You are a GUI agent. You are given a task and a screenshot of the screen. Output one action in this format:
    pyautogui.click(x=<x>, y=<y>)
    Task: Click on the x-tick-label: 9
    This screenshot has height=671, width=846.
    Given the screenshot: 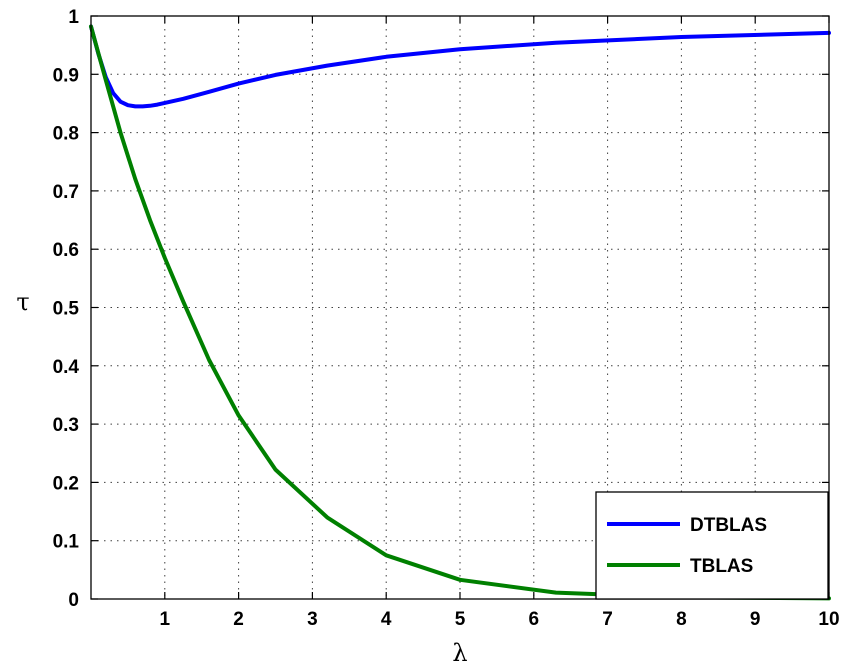 What is the action you would take?
    pyautogui.click(x=755, y=619)
    